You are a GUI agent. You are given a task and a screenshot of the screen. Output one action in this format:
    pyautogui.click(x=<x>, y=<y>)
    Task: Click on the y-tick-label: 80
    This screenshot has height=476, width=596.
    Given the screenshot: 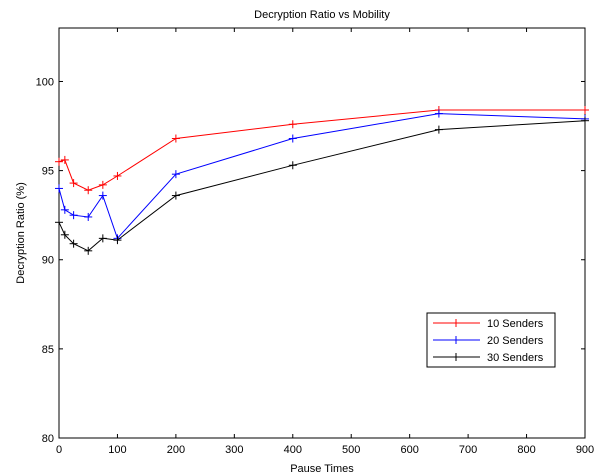 What is the action you would take?
    pyautogui.click(x=48, y=439)
    